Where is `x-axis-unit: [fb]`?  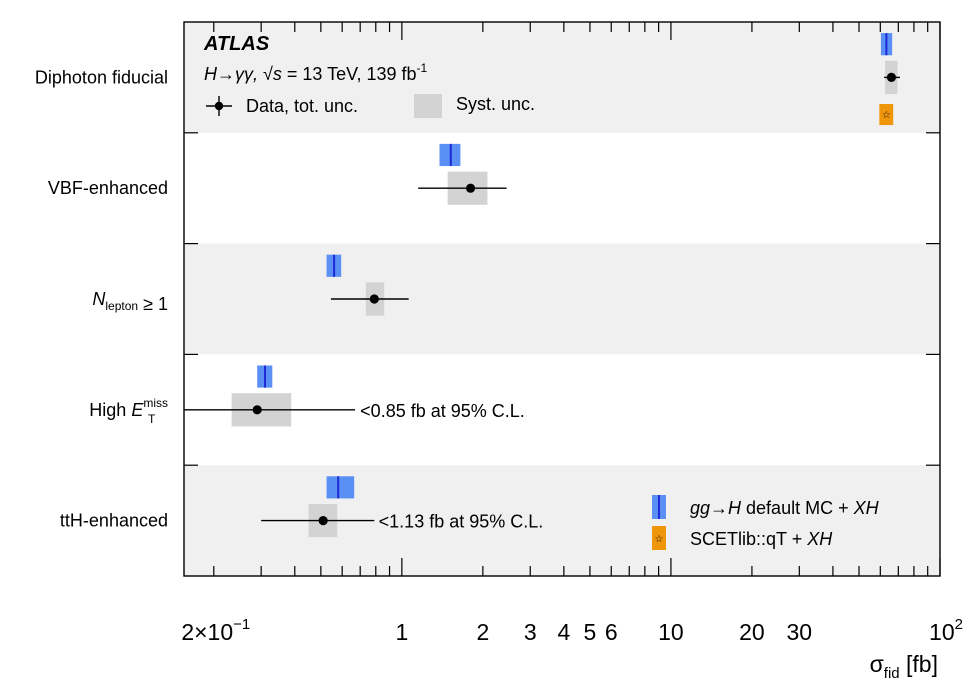 x-axis-unit: [fb] is located at coordinates (922, 664).